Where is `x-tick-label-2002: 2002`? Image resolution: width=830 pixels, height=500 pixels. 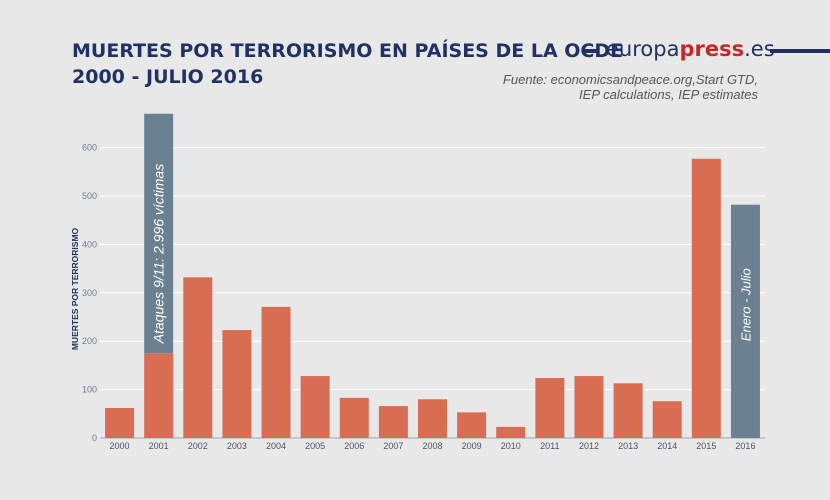 x-tick-label-2002: 2002 is located at coordinates (198, 446).